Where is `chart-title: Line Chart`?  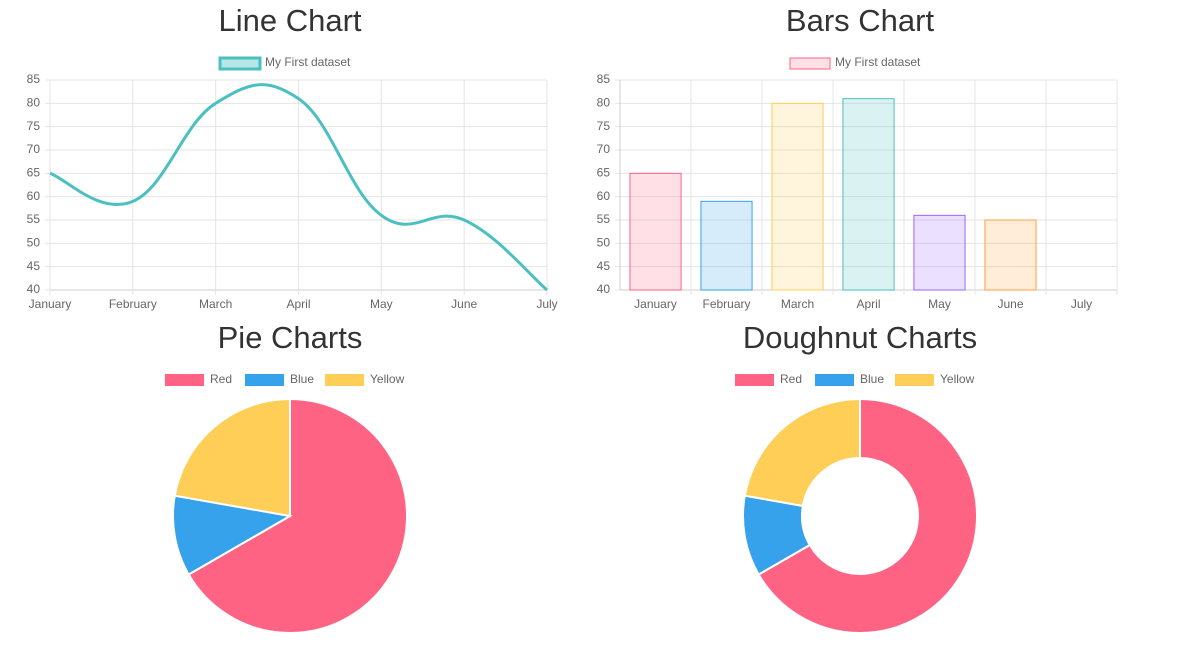 chart-title: Line Chart is located at coordinates (289, 20).